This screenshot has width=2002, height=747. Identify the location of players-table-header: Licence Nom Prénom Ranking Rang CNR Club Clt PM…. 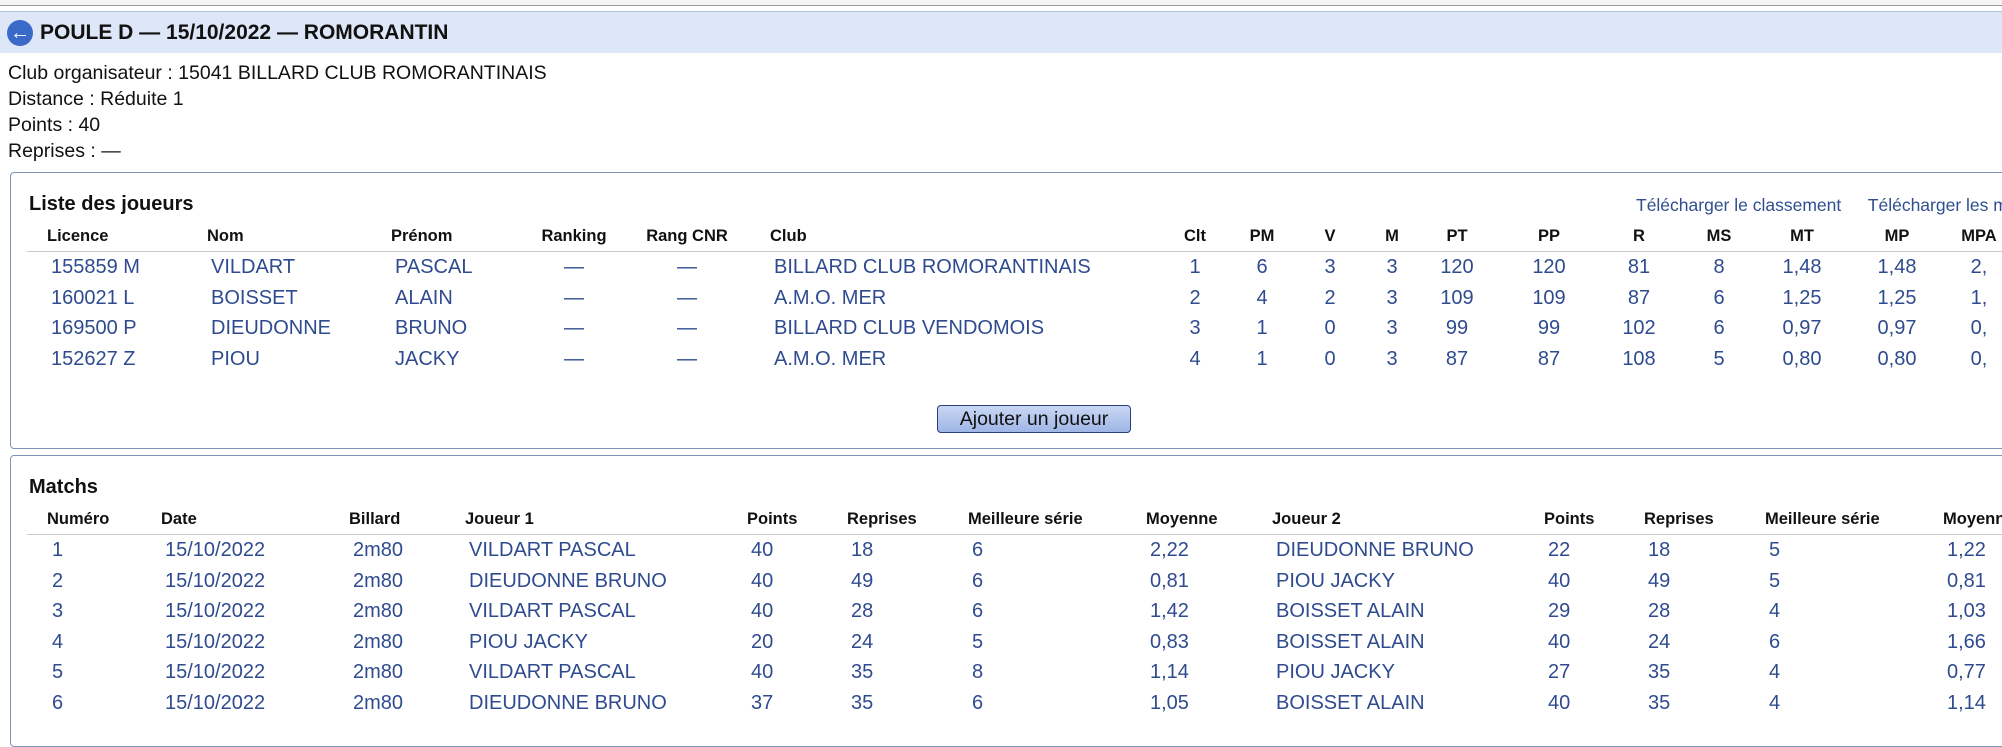
(1014, 239).